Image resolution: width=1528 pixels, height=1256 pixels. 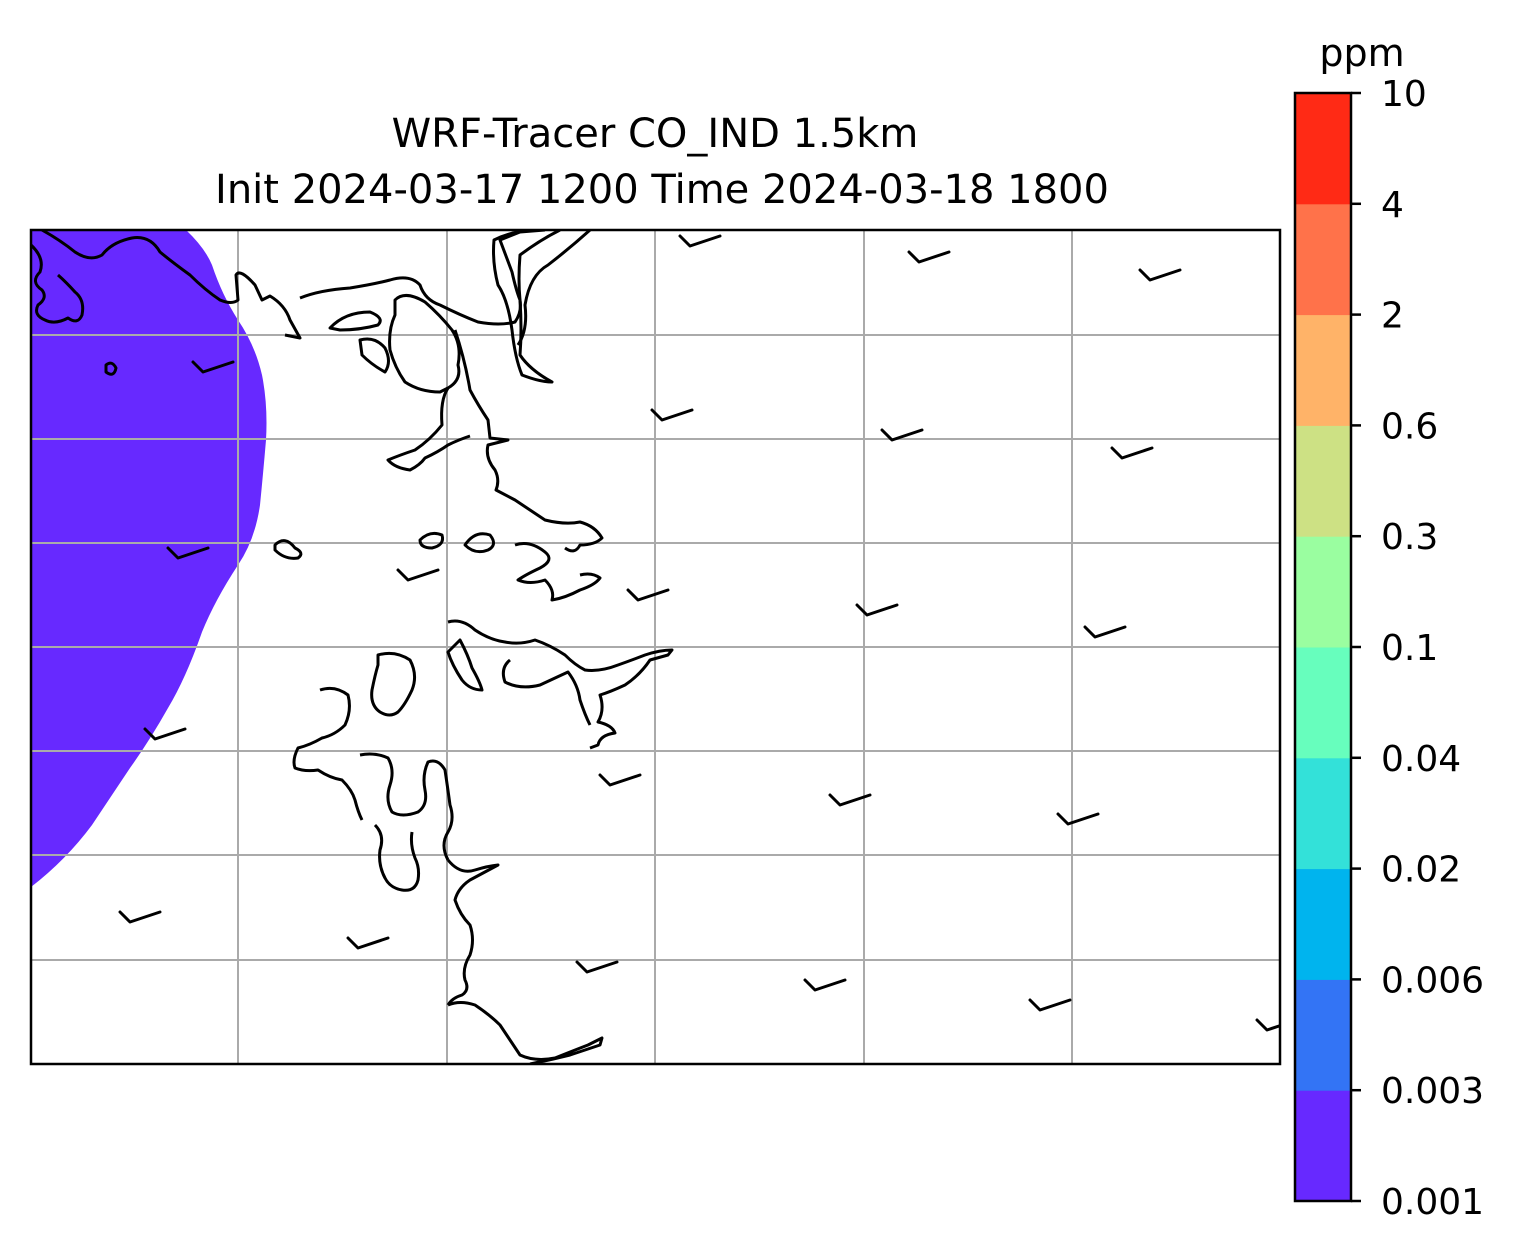 What do you see at coordinates (58, 283) in the screenshot?
I see `coastline-northwest-islands` at bounding box center [58, 283].